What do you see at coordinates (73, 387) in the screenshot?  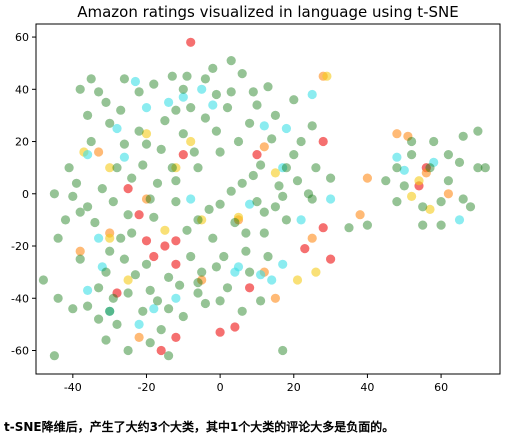 I see `x-tick-label: -40` at bounding box center [73, 387].